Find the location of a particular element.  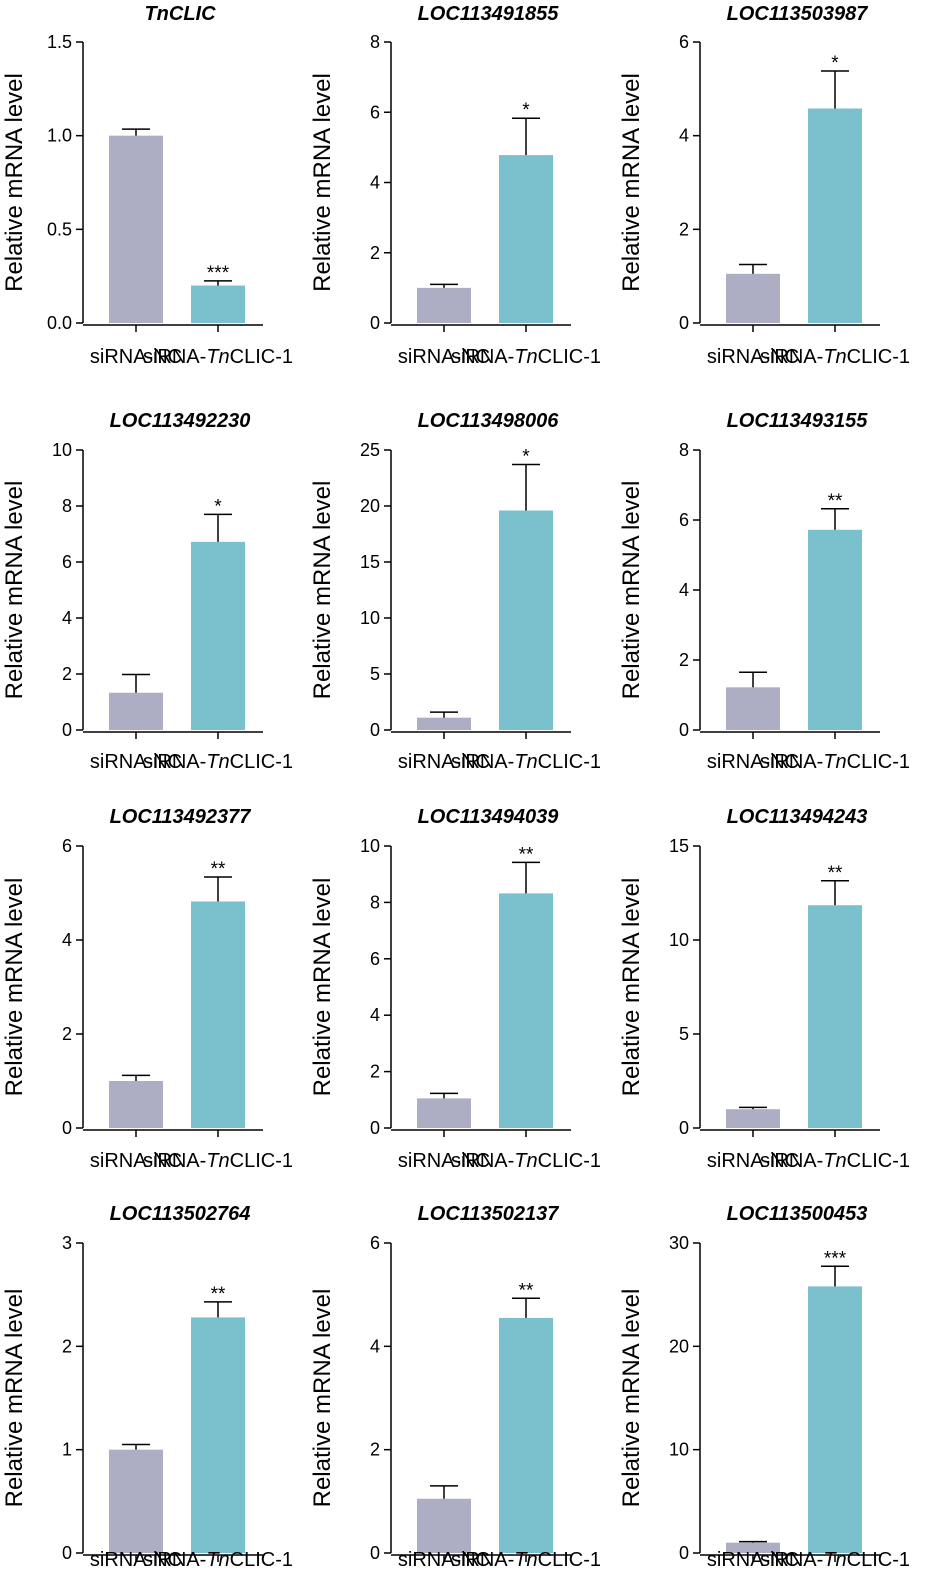

chart-title: LOC113500453 is located at coordinates (797, 1214).